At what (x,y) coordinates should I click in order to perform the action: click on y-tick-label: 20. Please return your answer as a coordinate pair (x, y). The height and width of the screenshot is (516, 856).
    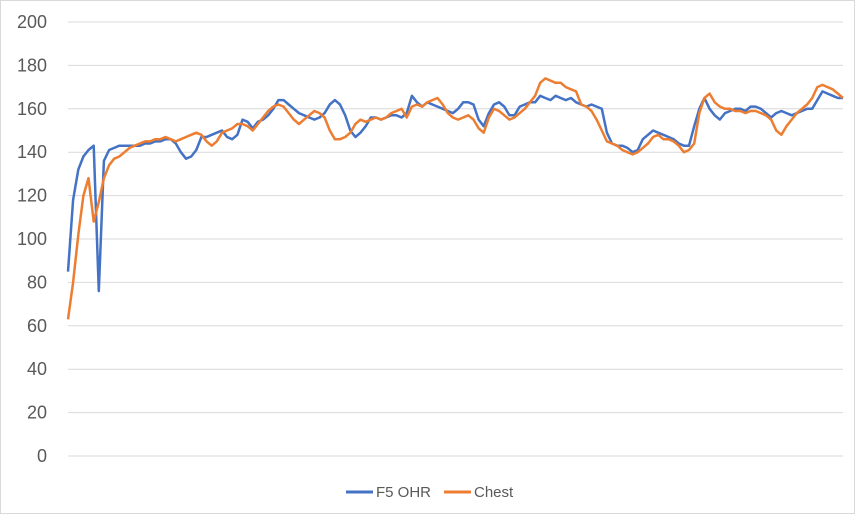
    Looking at the image, I should click on (37, 413).